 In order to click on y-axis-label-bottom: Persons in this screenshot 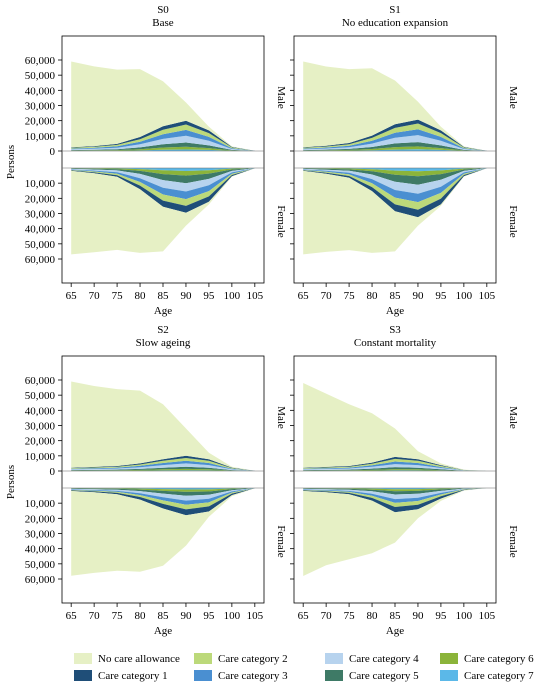, I will do `click(11, 482)`.